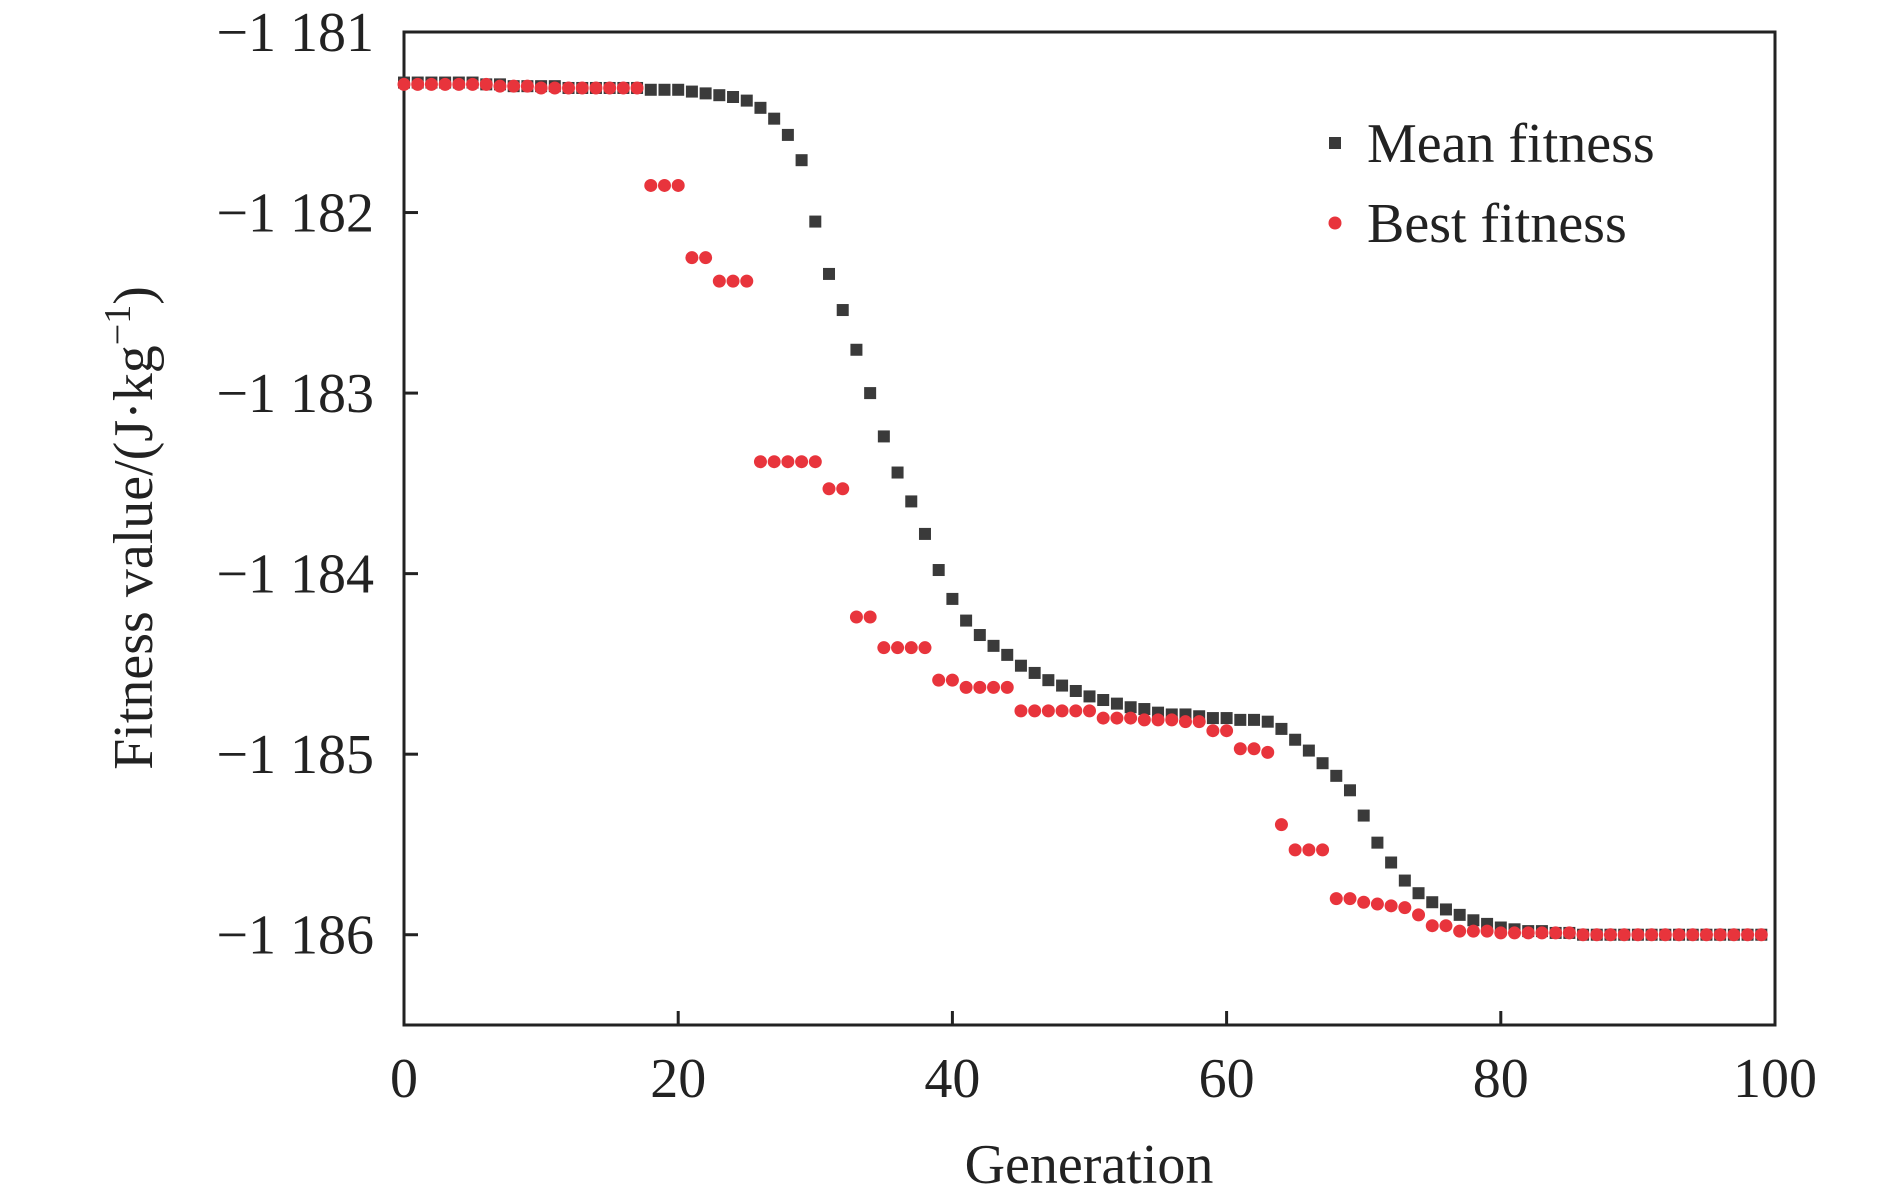 This screenshot has height=1203, width=1890. I want to click on legend-marker-circle, so click(1335, 223).